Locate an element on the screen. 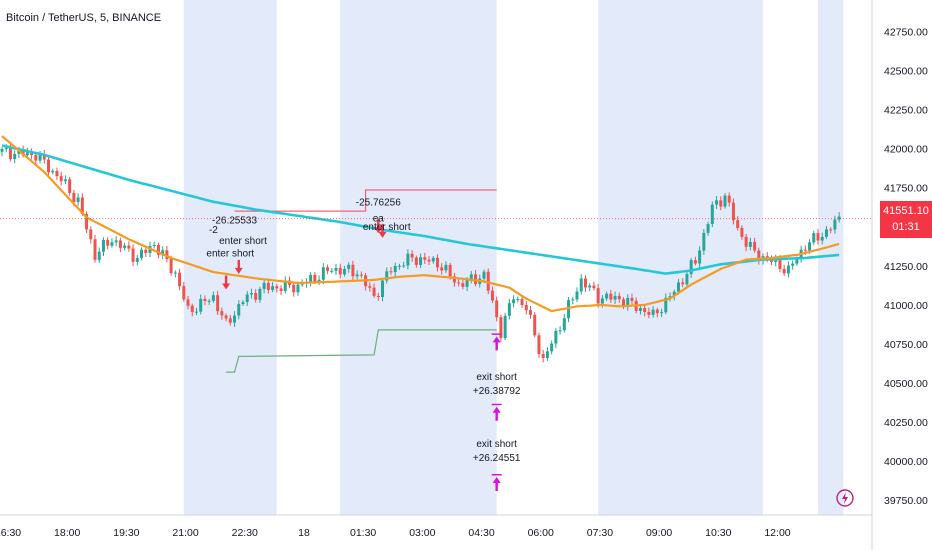 The image size is (932, 550). symbol-title: Bitcoin / TetherUS, 5, BINANCE is located at coordinates (84, 18).